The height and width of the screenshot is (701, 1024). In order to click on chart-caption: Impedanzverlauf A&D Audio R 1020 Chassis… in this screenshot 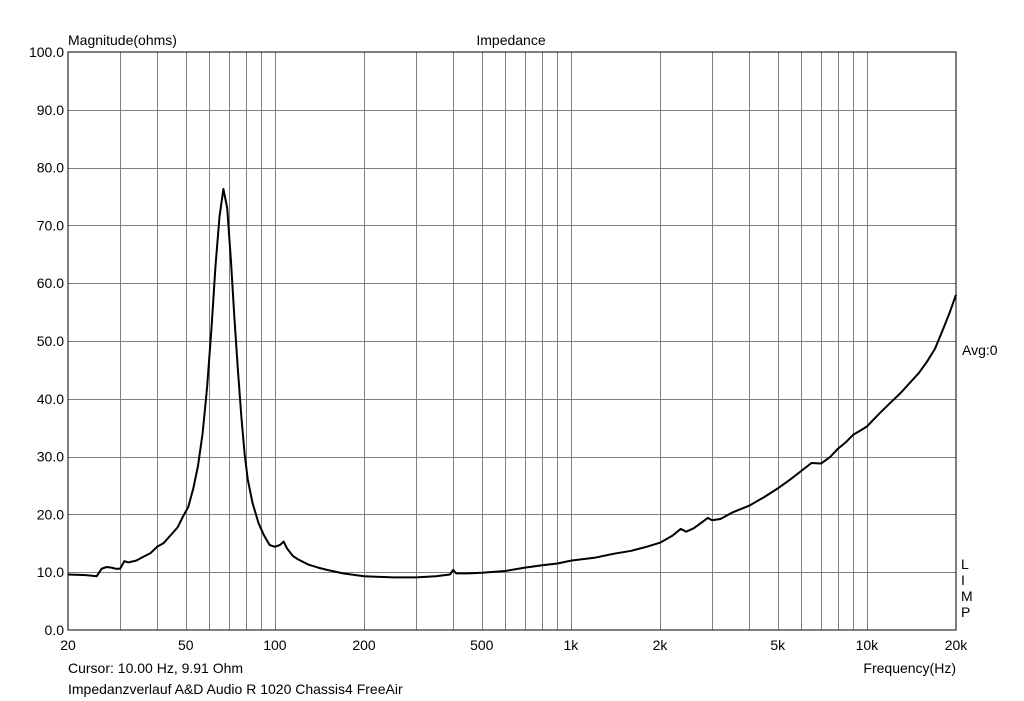, I will do `click(235, 689)`.